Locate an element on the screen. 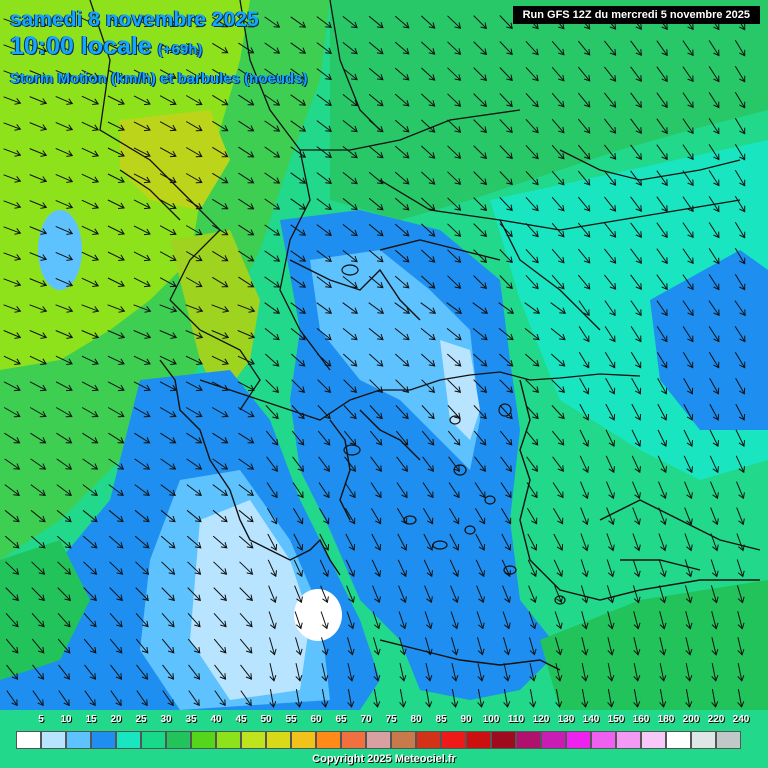  legend-label: 220 is located at coordinates (716, 719).